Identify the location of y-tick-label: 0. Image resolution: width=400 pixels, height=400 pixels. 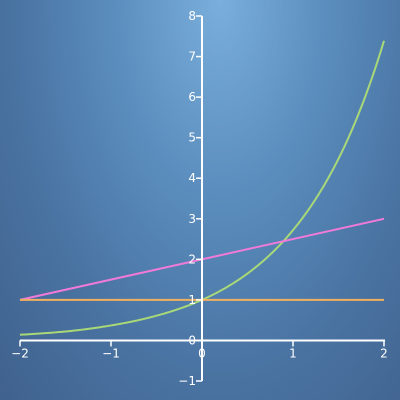
(192, 340).